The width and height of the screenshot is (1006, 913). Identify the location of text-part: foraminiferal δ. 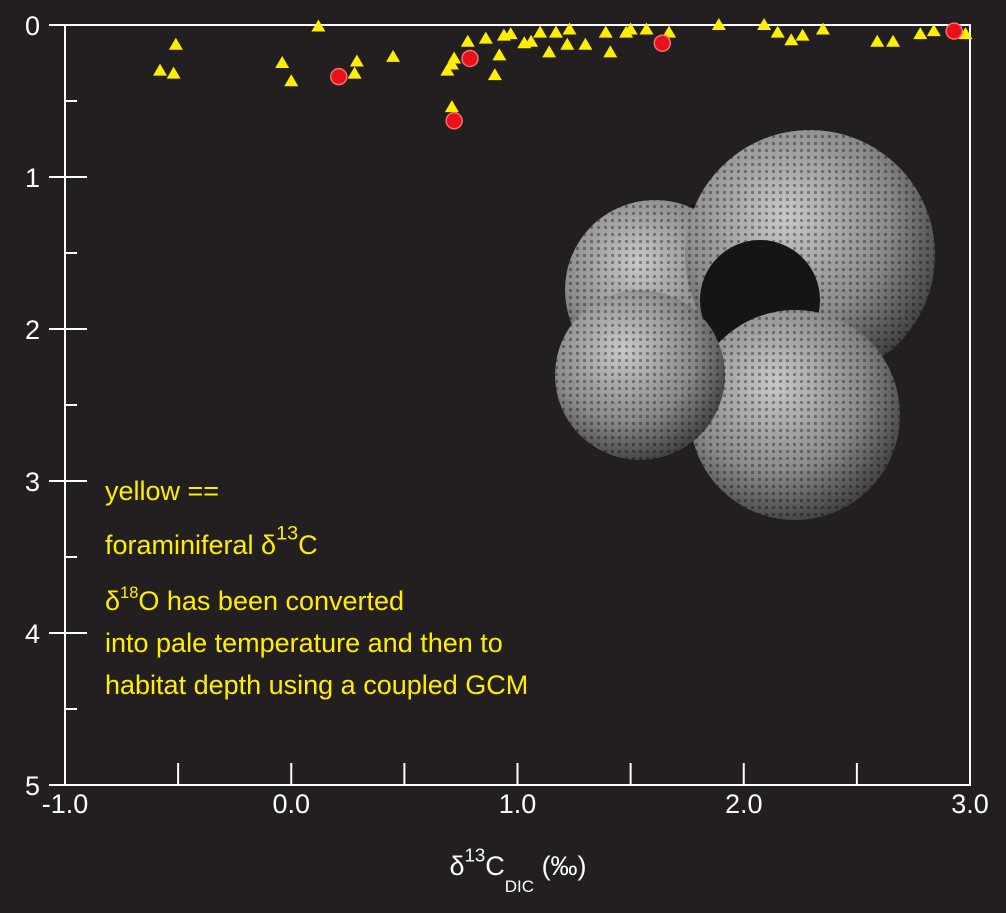
(190, 545).